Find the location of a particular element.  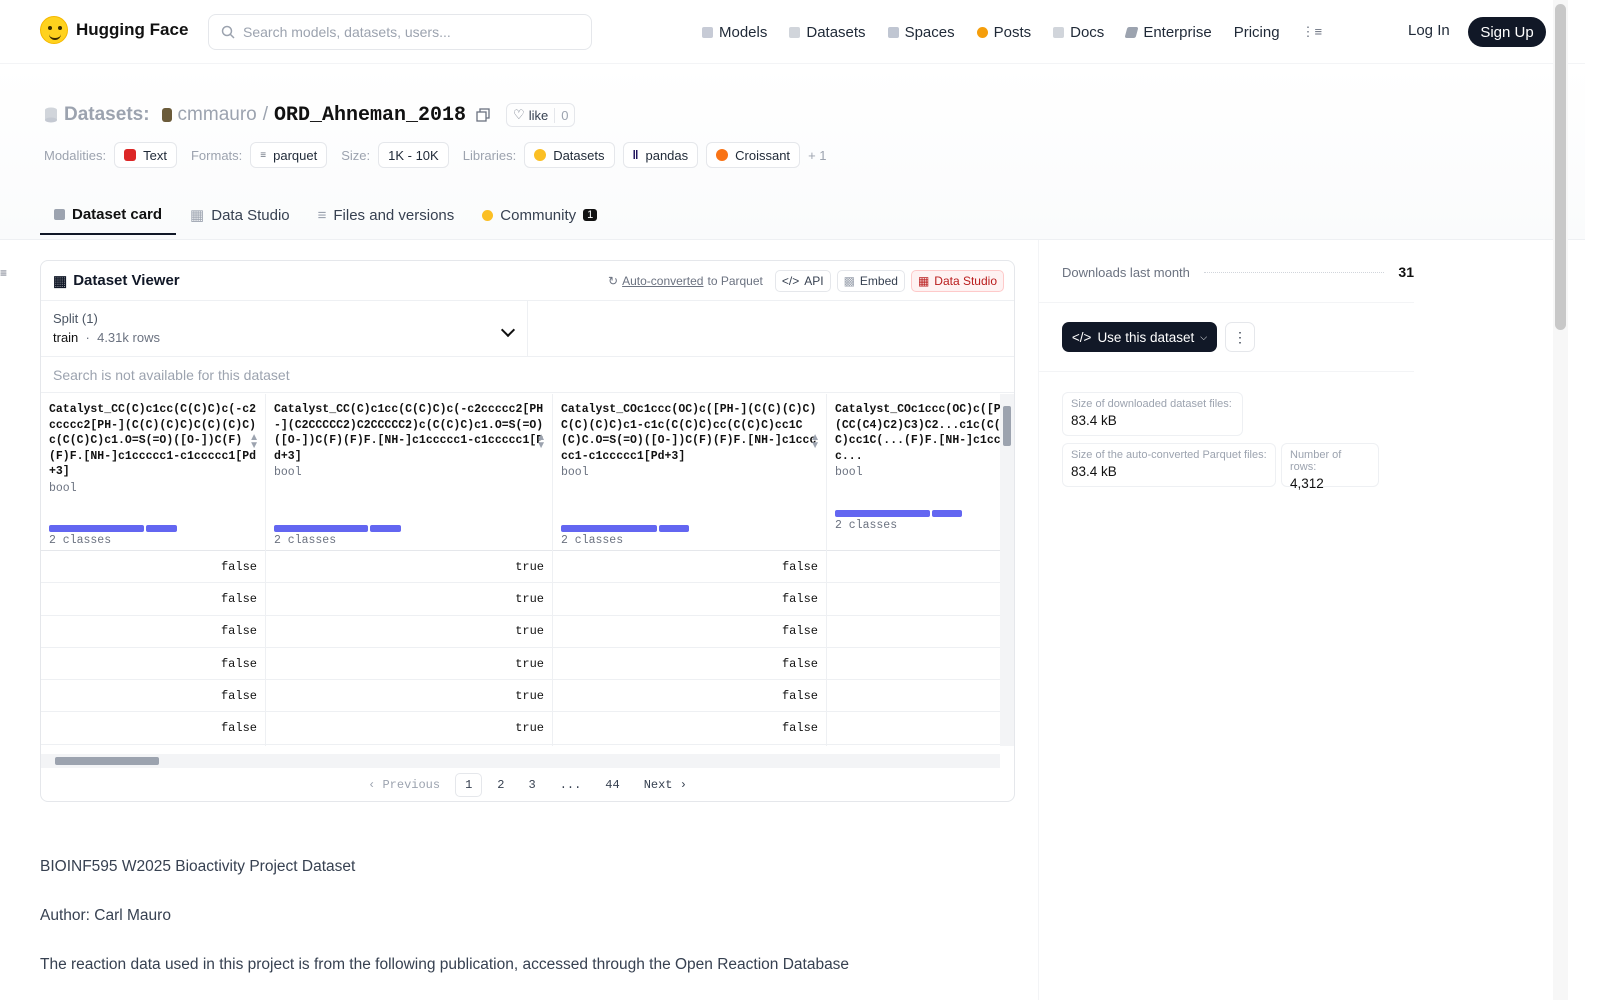

next-page-button: Next › is located at coordinates (665, 785).